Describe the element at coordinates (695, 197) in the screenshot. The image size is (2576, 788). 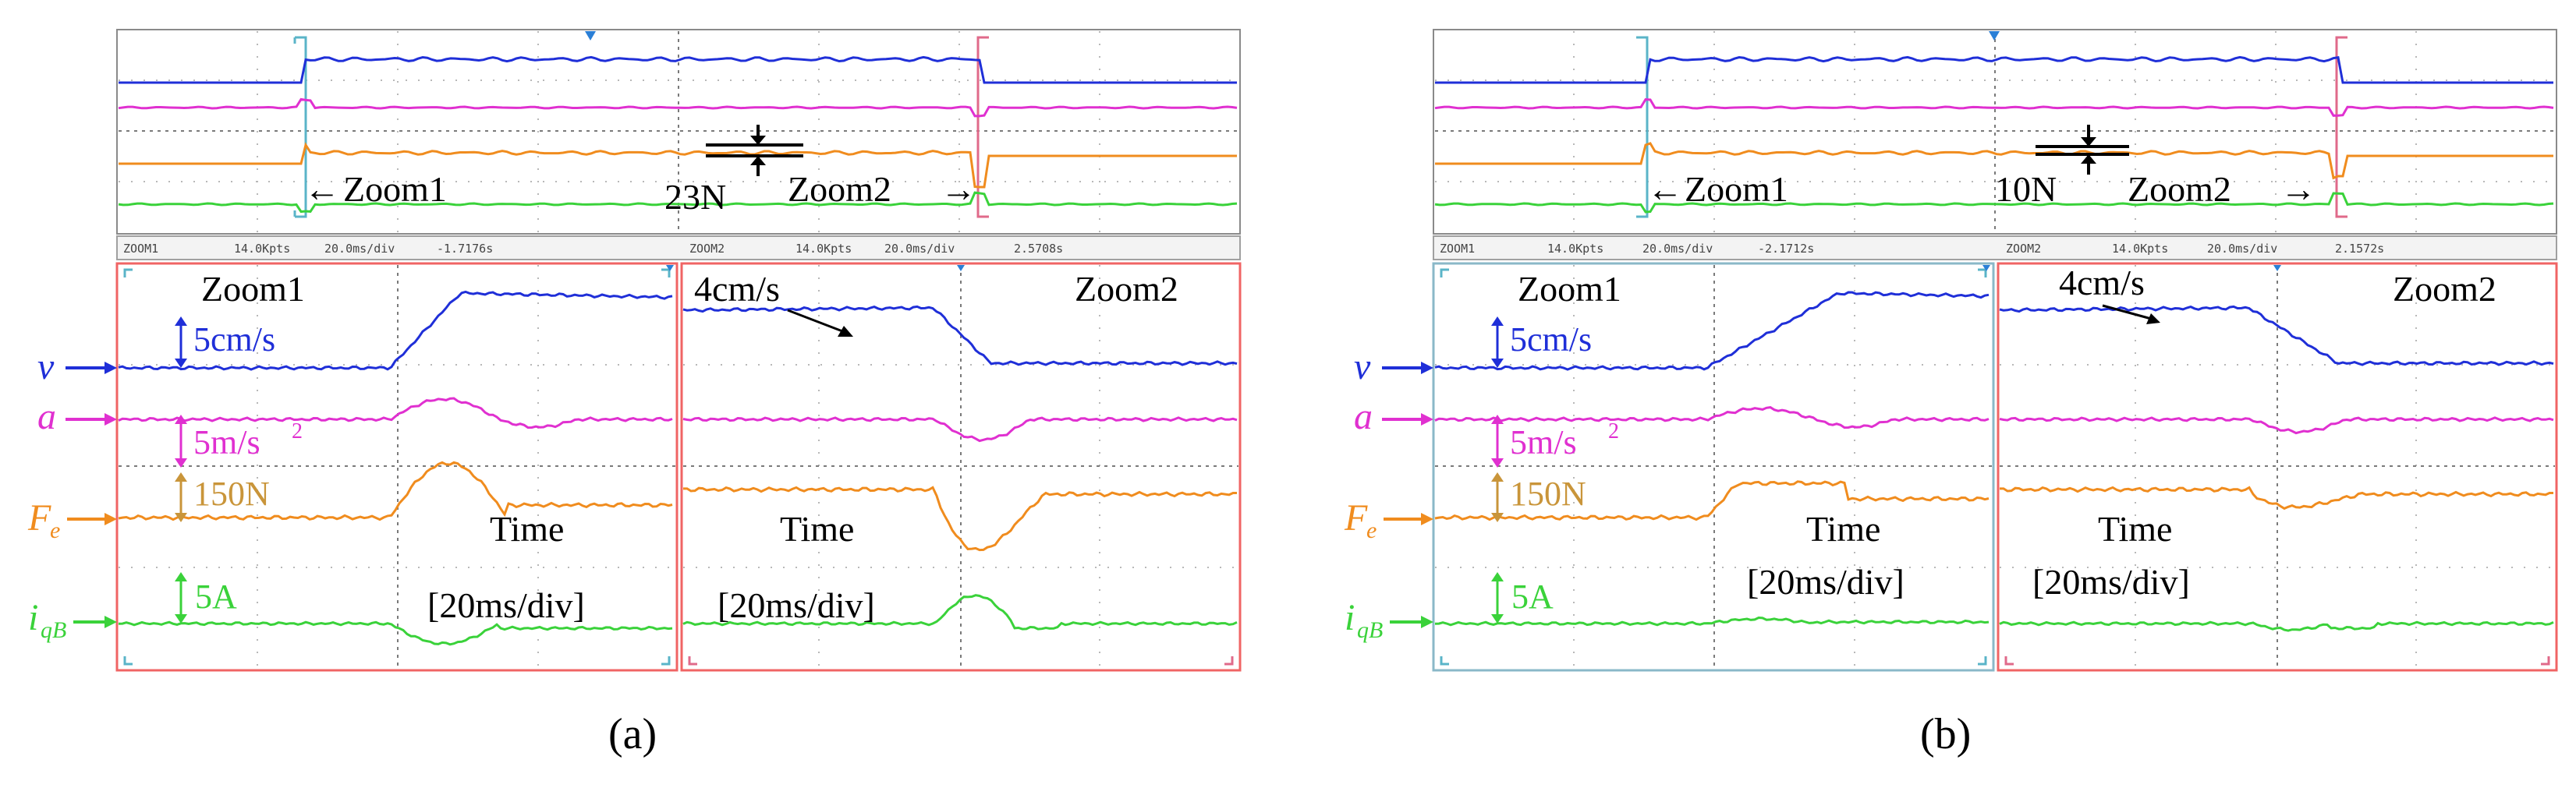
I see `ripple-value: 23N` at that location.